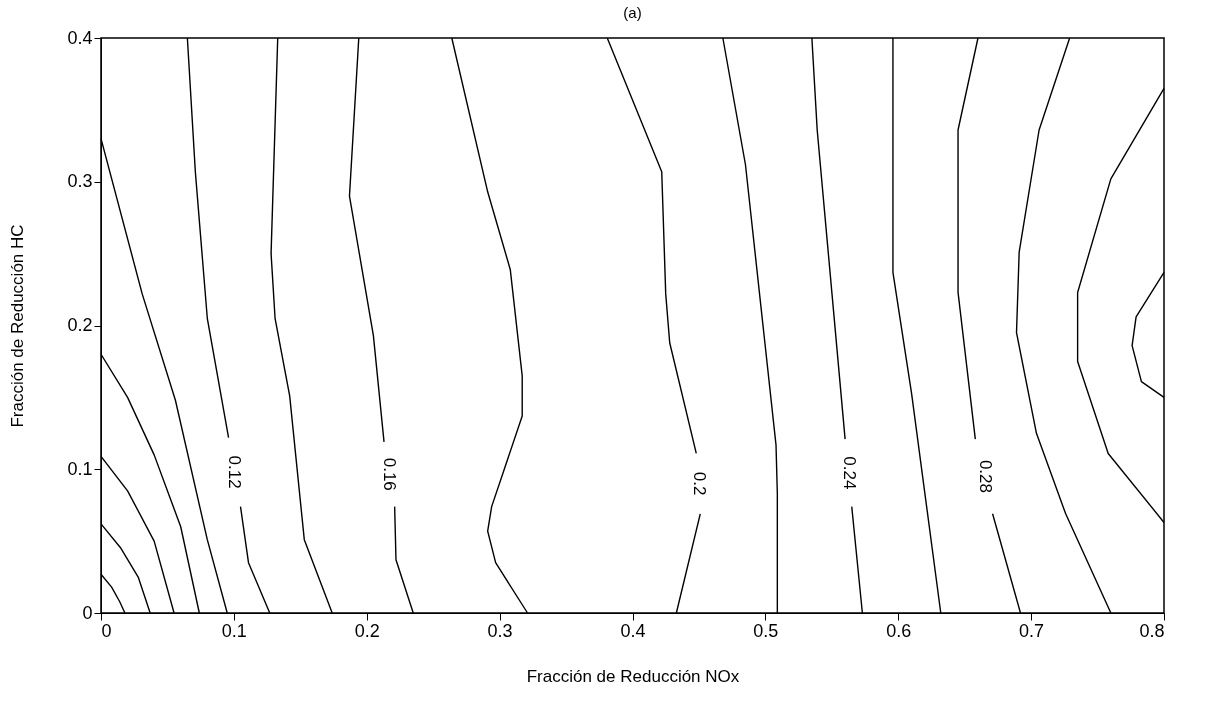 This screenshot has height=705, width=1212. Describe the element at coordinates (18, 326) in the screenshot. I see `y-axis-title: Fracción de Reducción HC` at that location.